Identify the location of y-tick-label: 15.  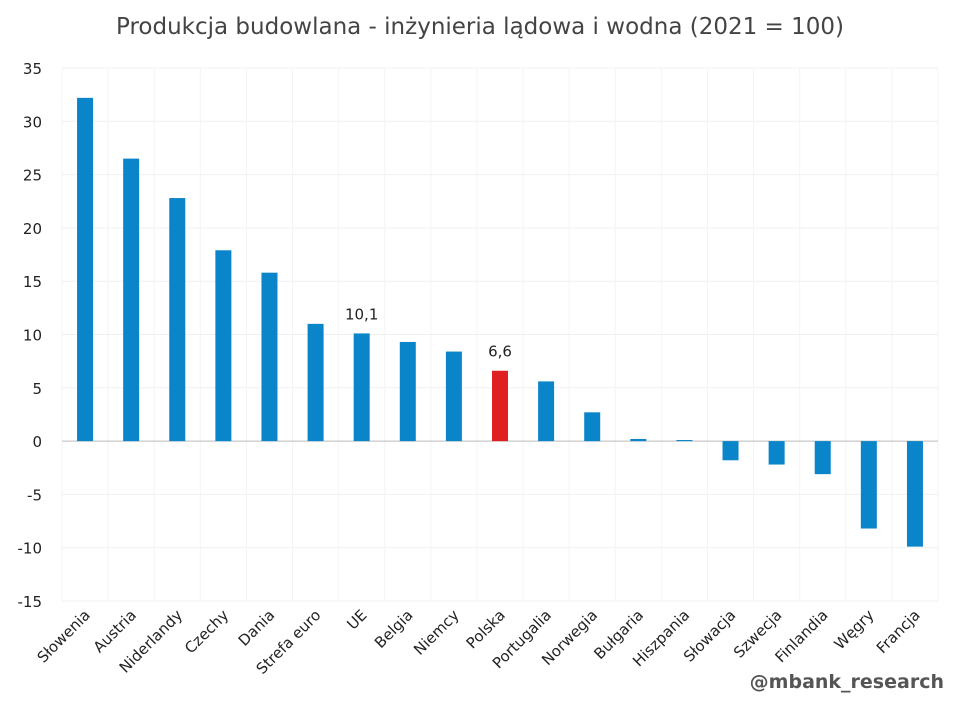
(32, 282).